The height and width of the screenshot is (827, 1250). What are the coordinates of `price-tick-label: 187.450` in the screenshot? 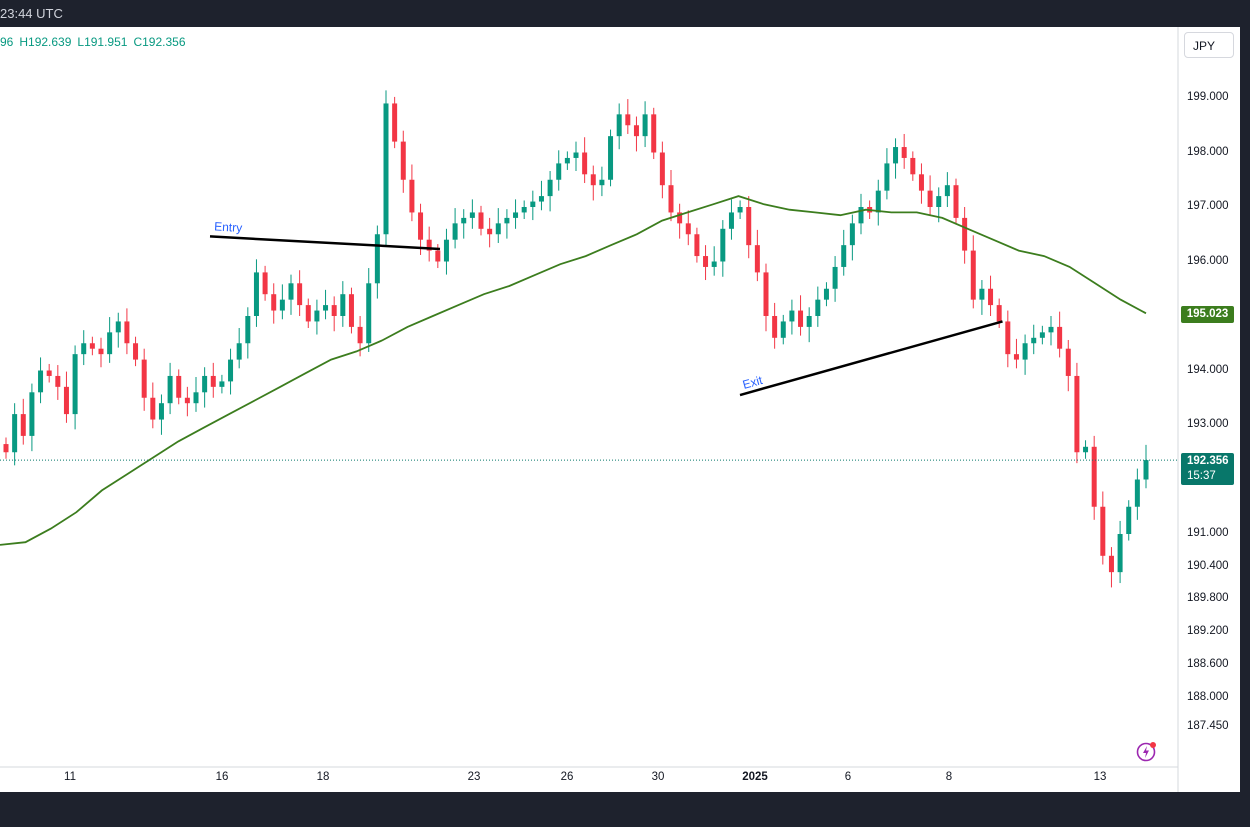 It's located at (1208, 726).